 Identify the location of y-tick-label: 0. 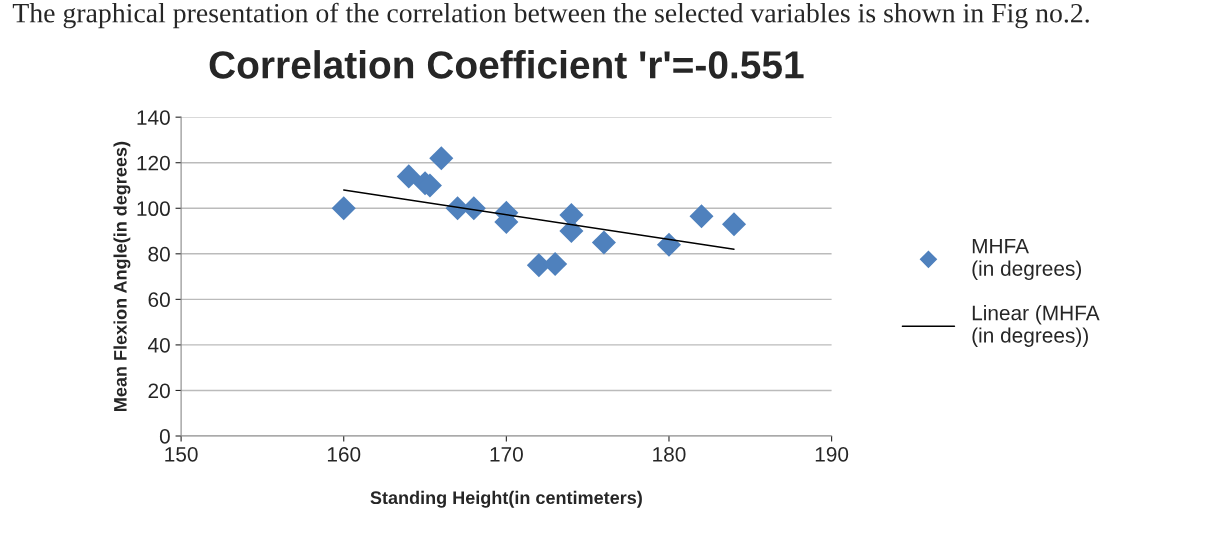
(164, 436).